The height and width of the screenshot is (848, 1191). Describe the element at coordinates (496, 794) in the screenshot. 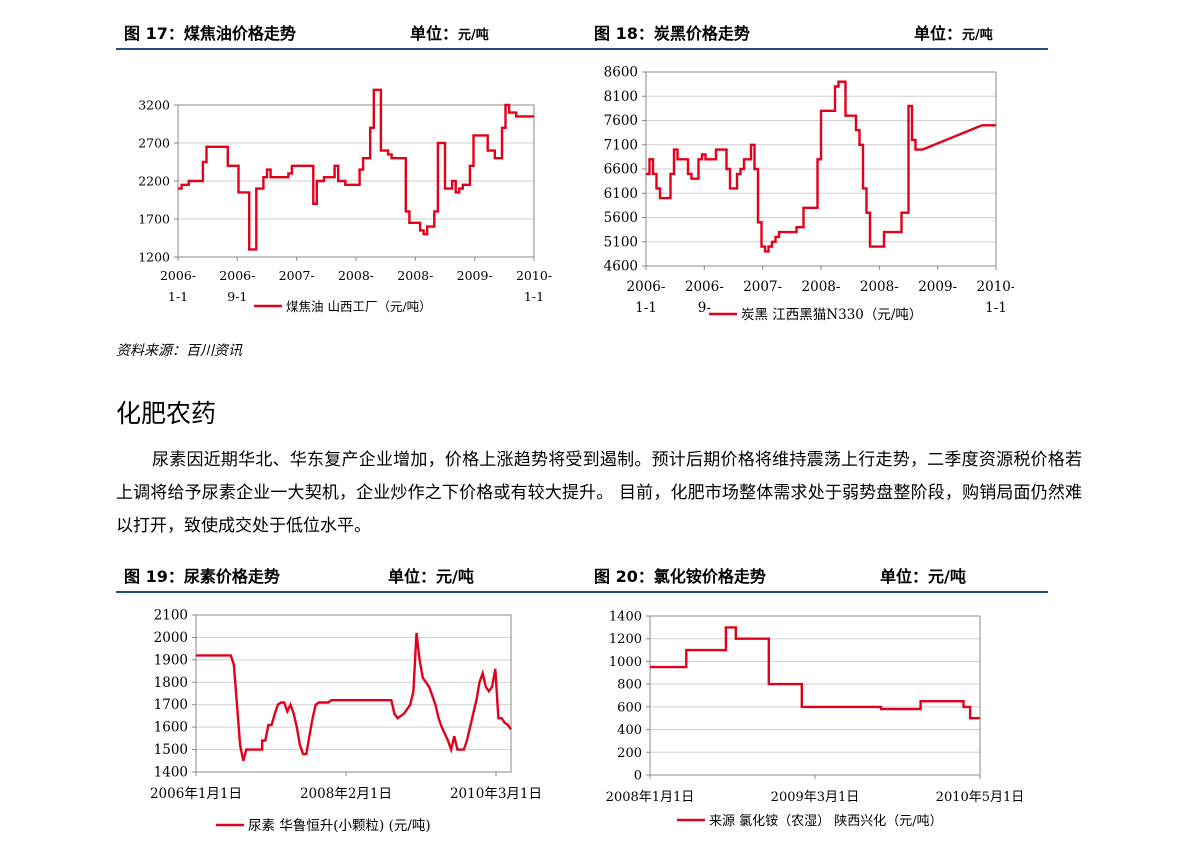

I see `x-tick-label: 2010年3月1日` at that location.